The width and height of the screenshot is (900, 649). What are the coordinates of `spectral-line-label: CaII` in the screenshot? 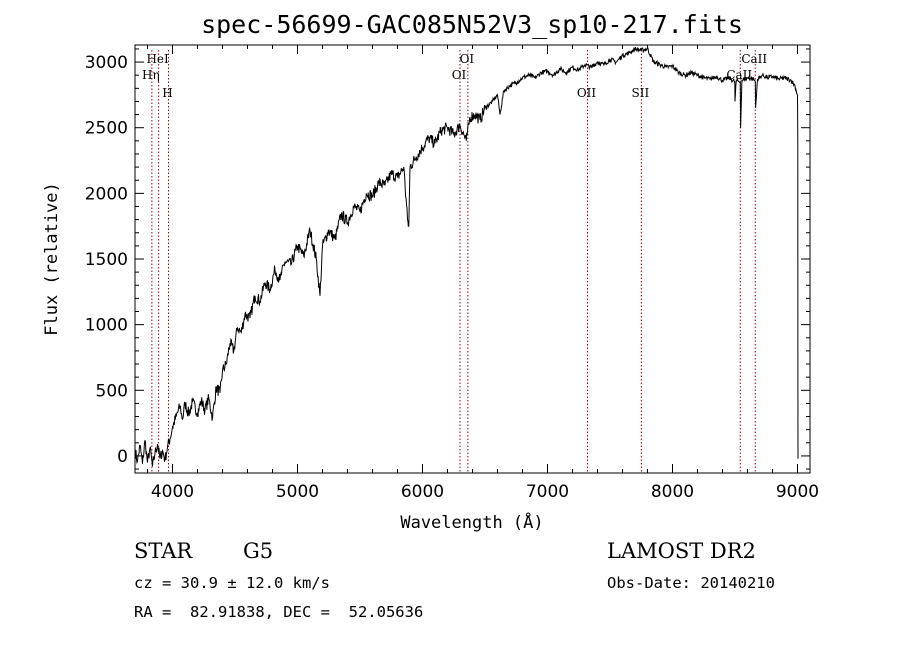 It's located at (754, 59).